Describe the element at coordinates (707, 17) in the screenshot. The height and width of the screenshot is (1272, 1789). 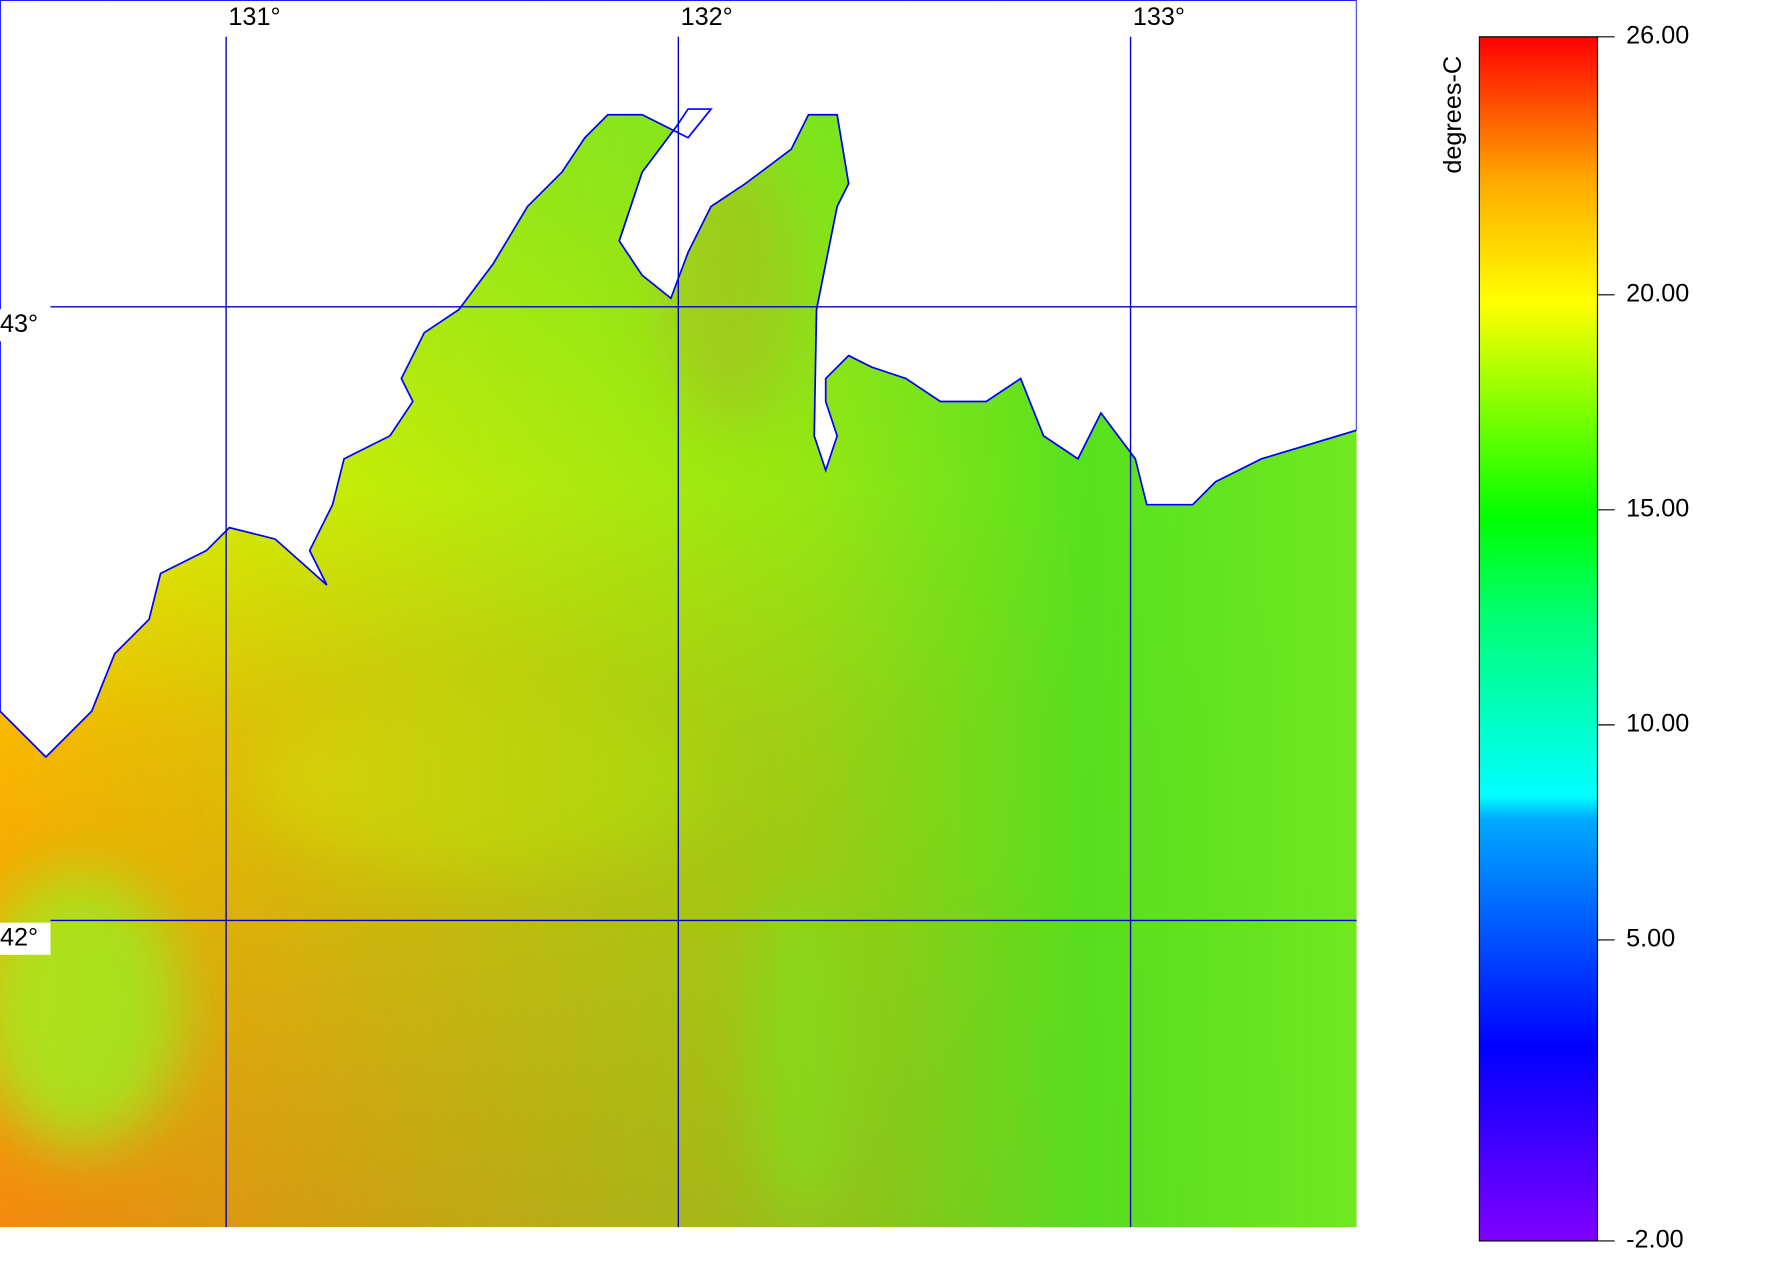
I see `longitude-label: 132°` at that location.